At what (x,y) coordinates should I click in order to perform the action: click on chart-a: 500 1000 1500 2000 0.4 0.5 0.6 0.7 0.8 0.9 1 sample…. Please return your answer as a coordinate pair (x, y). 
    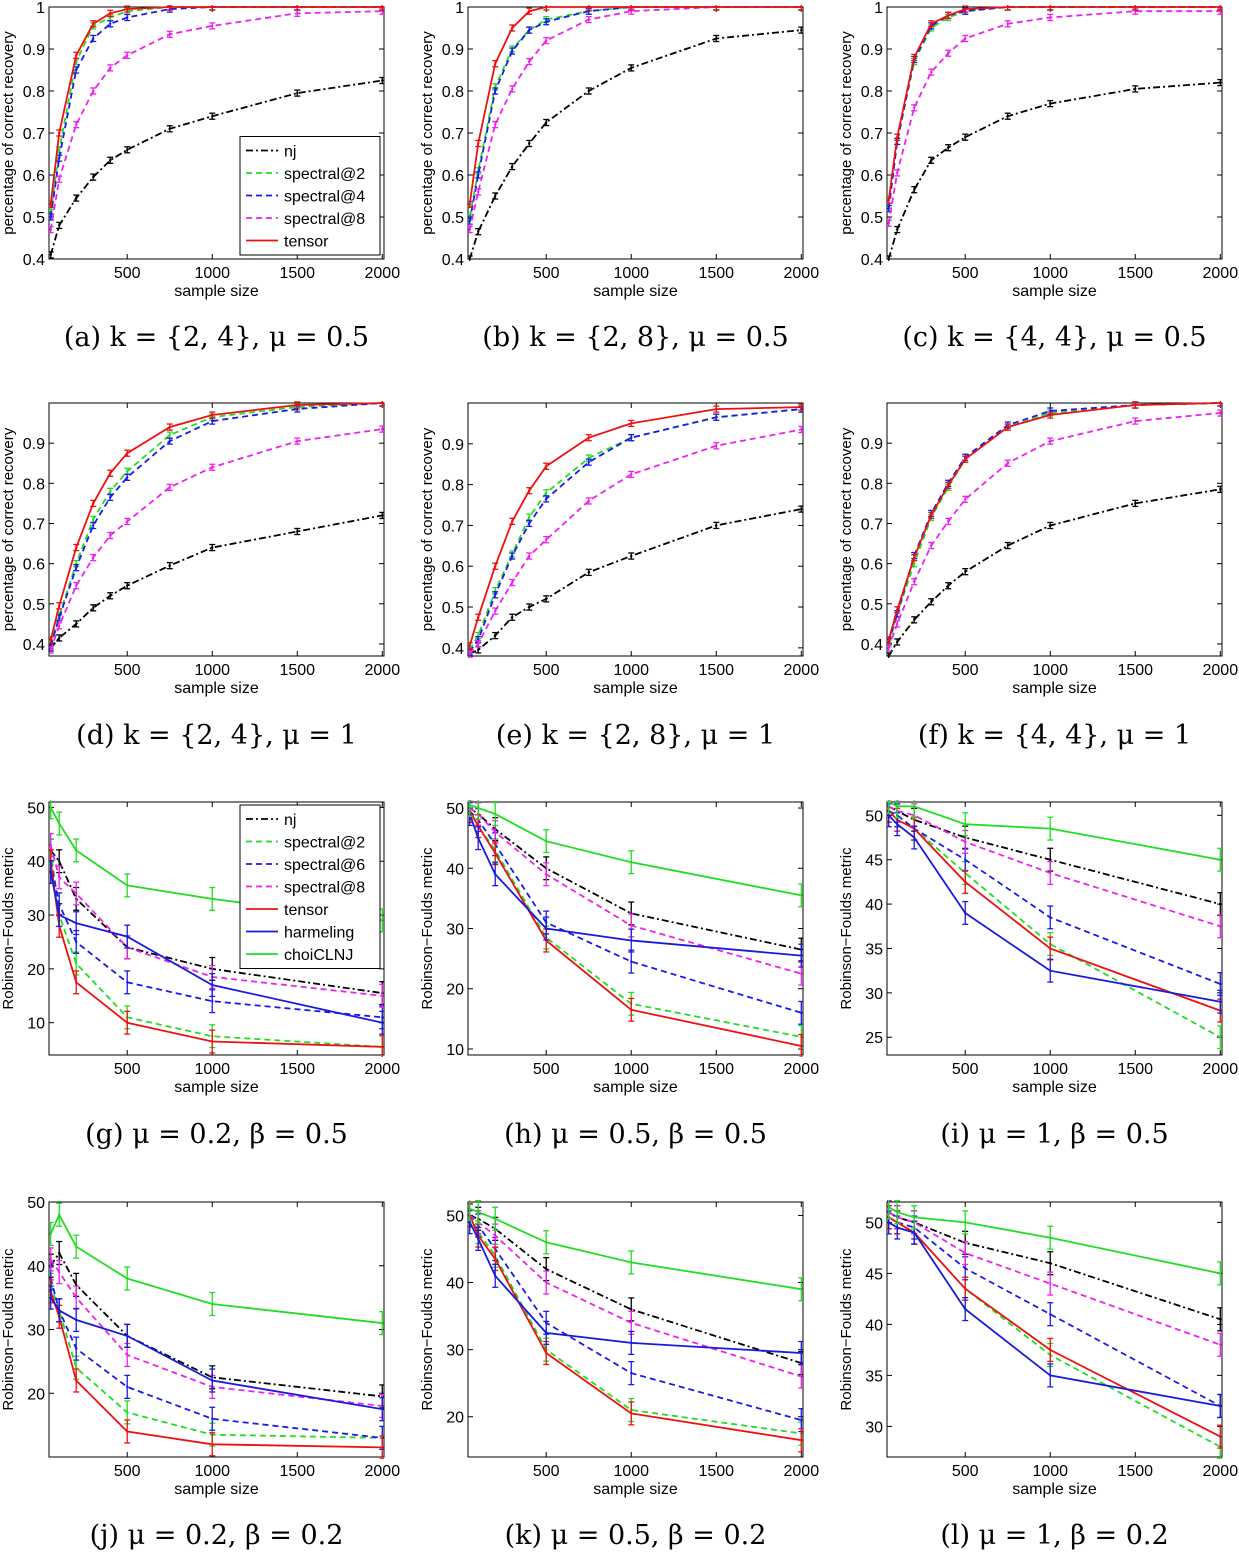
    Looking at the image, I should click on (200, 150).